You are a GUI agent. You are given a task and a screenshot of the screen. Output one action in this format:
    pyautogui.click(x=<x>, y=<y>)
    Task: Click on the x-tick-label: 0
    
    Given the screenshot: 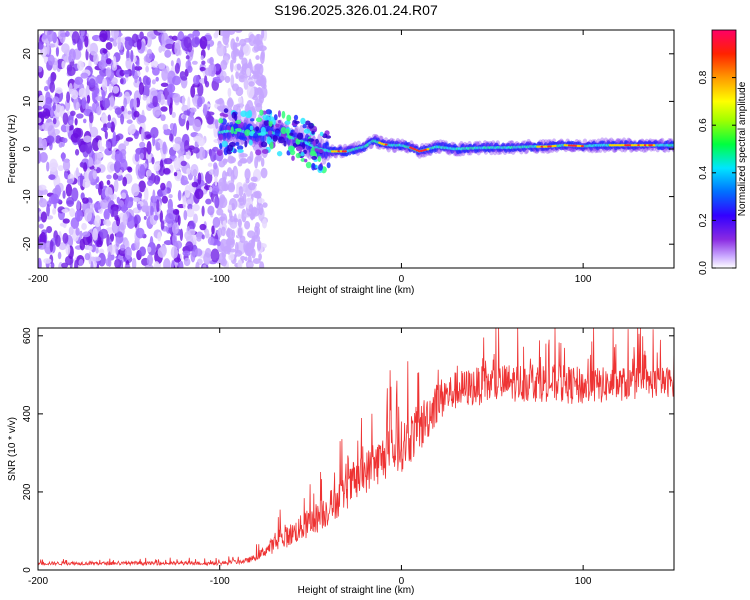 What is the action you would take?
    pyautogui.click(x=402, y=581)
    